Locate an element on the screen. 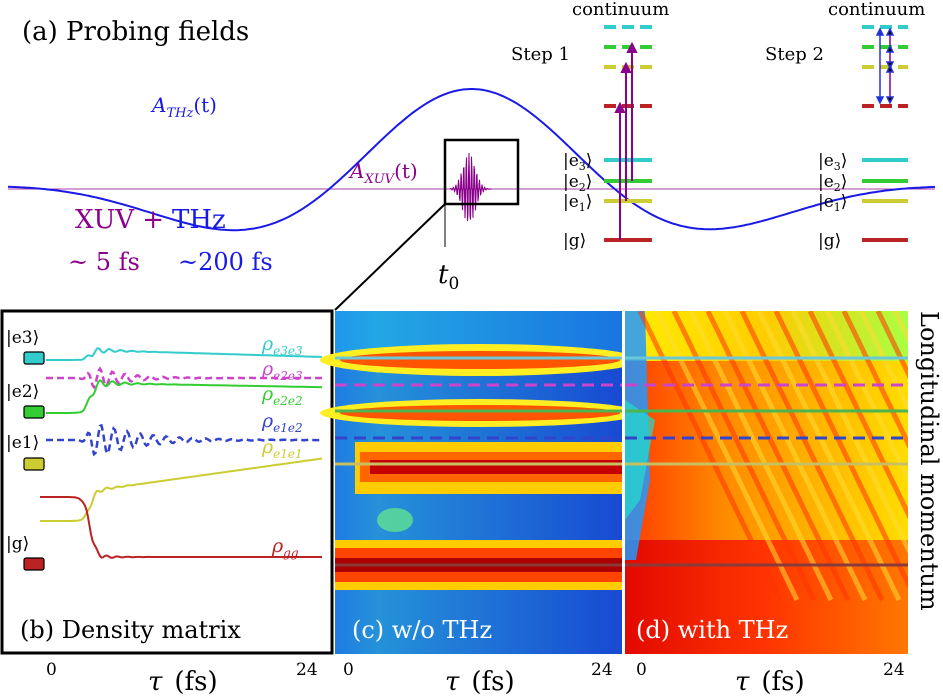 The width and height of the screenshot is (943, 699). level2-label-g: |g⟩ is located at coordinates (829, 241).